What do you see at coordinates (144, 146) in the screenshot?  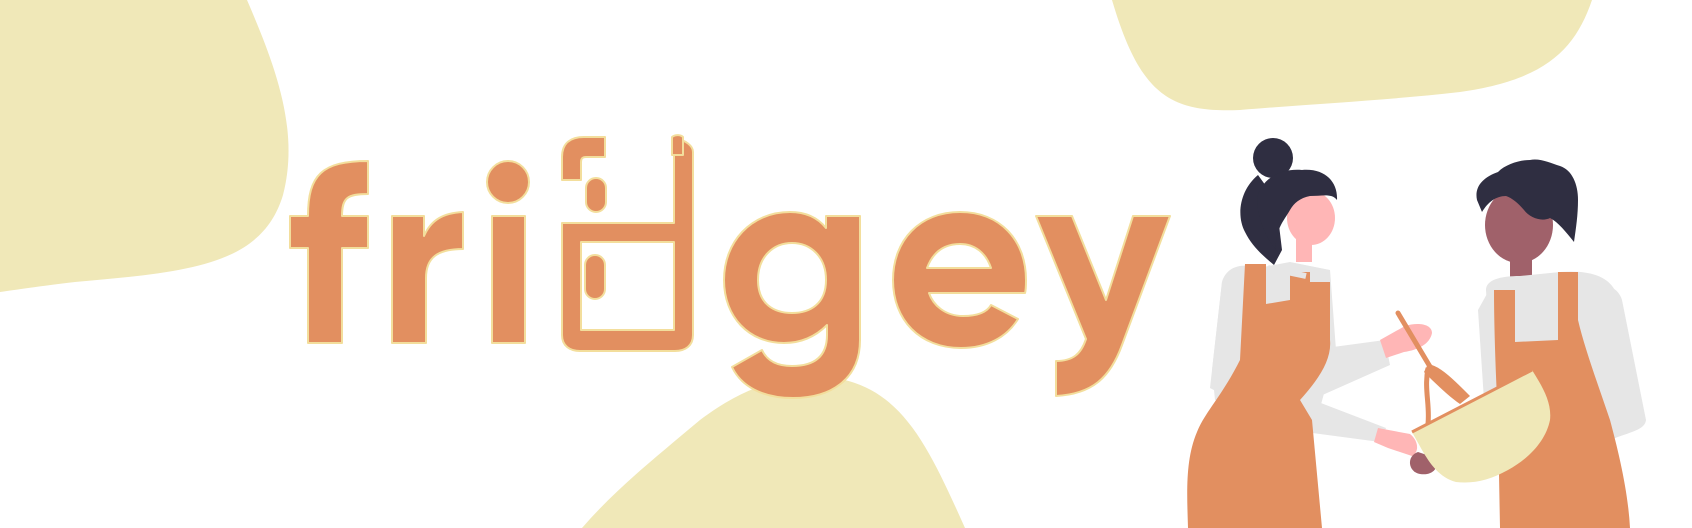 I see `blob-top-left` at bounding box center [144, 146].